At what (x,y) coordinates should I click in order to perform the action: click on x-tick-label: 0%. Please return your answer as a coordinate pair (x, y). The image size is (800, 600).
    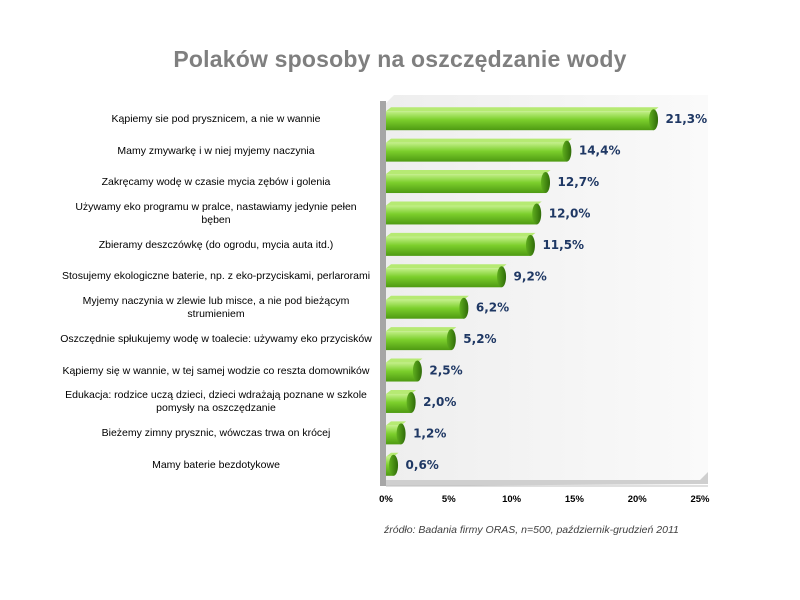
    Looking at the image, I should click on (386, 499).